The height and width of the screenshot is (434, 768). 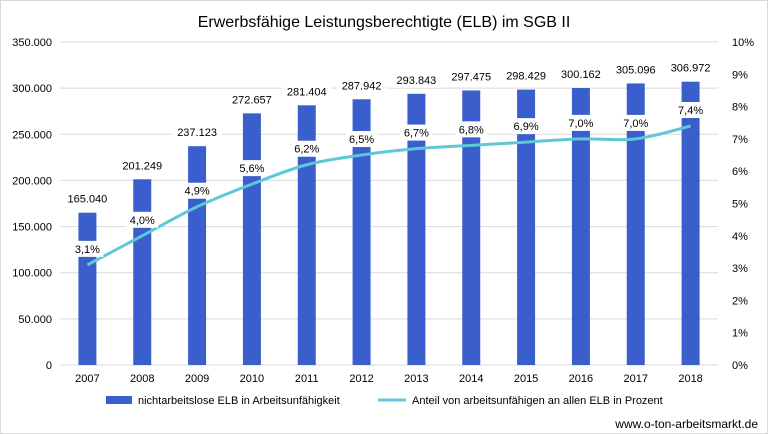 What do you see at coordinates (740, 366) in the screenshot?
I see `y2-tick-label: 0%` at bounding box center [740, 366].